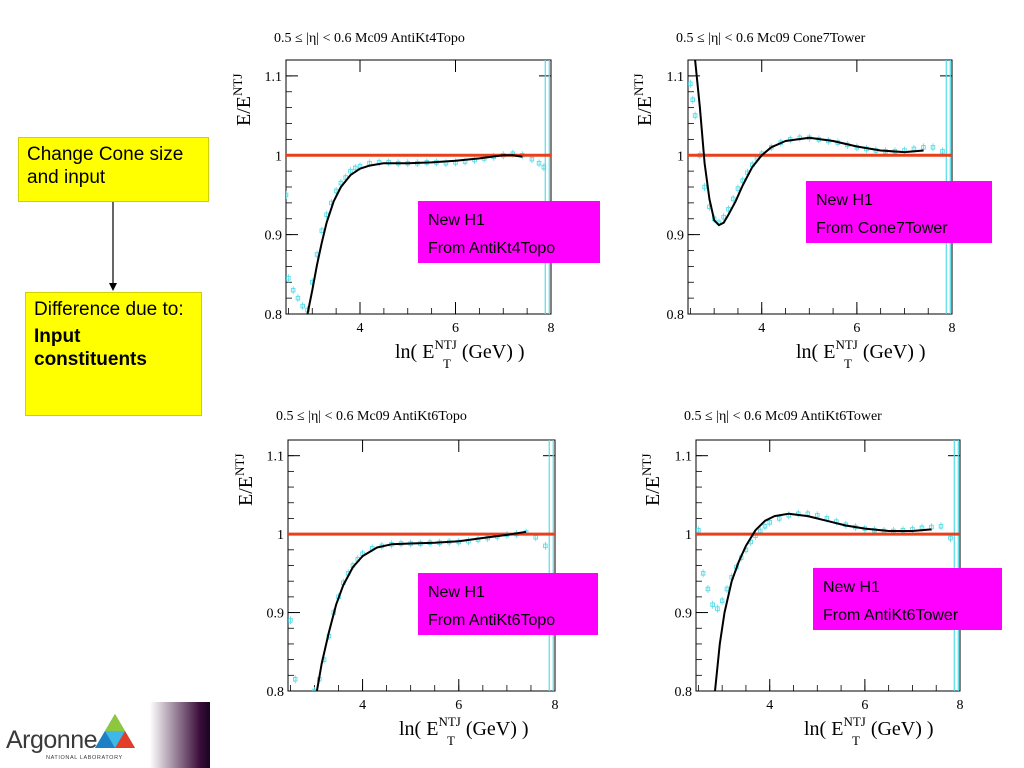 This screenshot has width=1024, height=768. I want to click on chart-title: 0.5 ≤ |η| < 0.6 Mc09 Cone7Tower, so click(771, 38).